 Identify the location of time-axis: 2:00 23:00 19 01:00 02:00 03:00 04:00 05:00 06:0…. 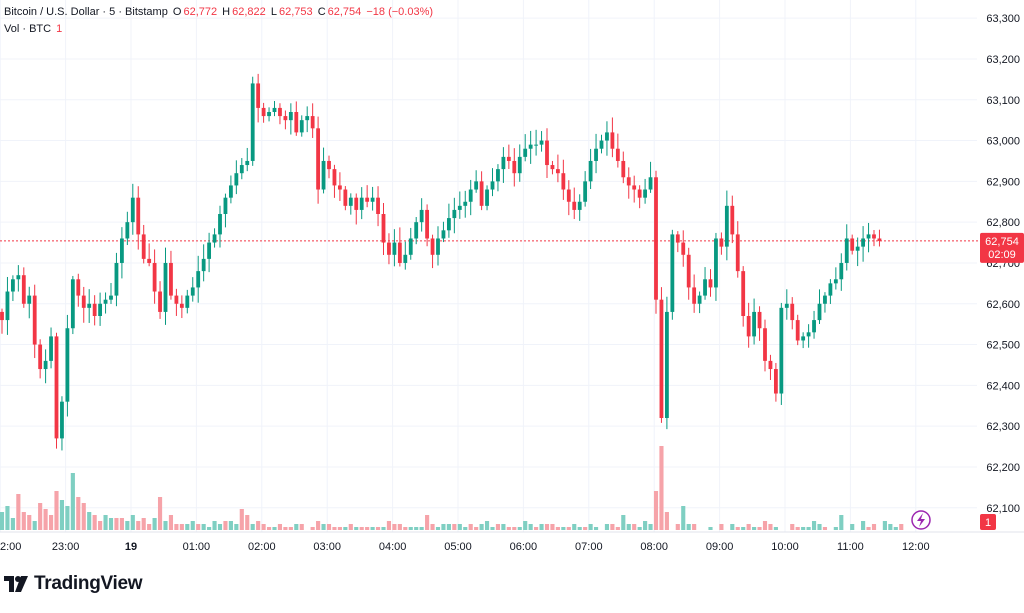
(512, 542).